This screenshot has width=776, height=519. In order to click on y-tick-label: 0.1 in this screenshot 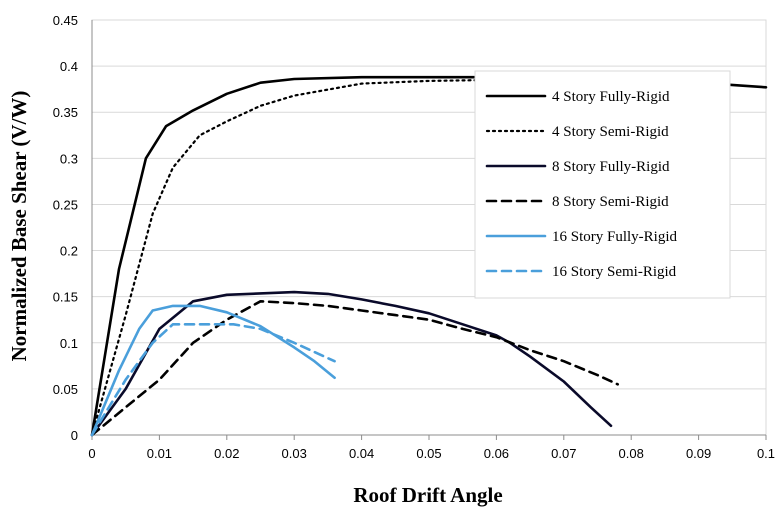, I will do `click(69, 343)`.